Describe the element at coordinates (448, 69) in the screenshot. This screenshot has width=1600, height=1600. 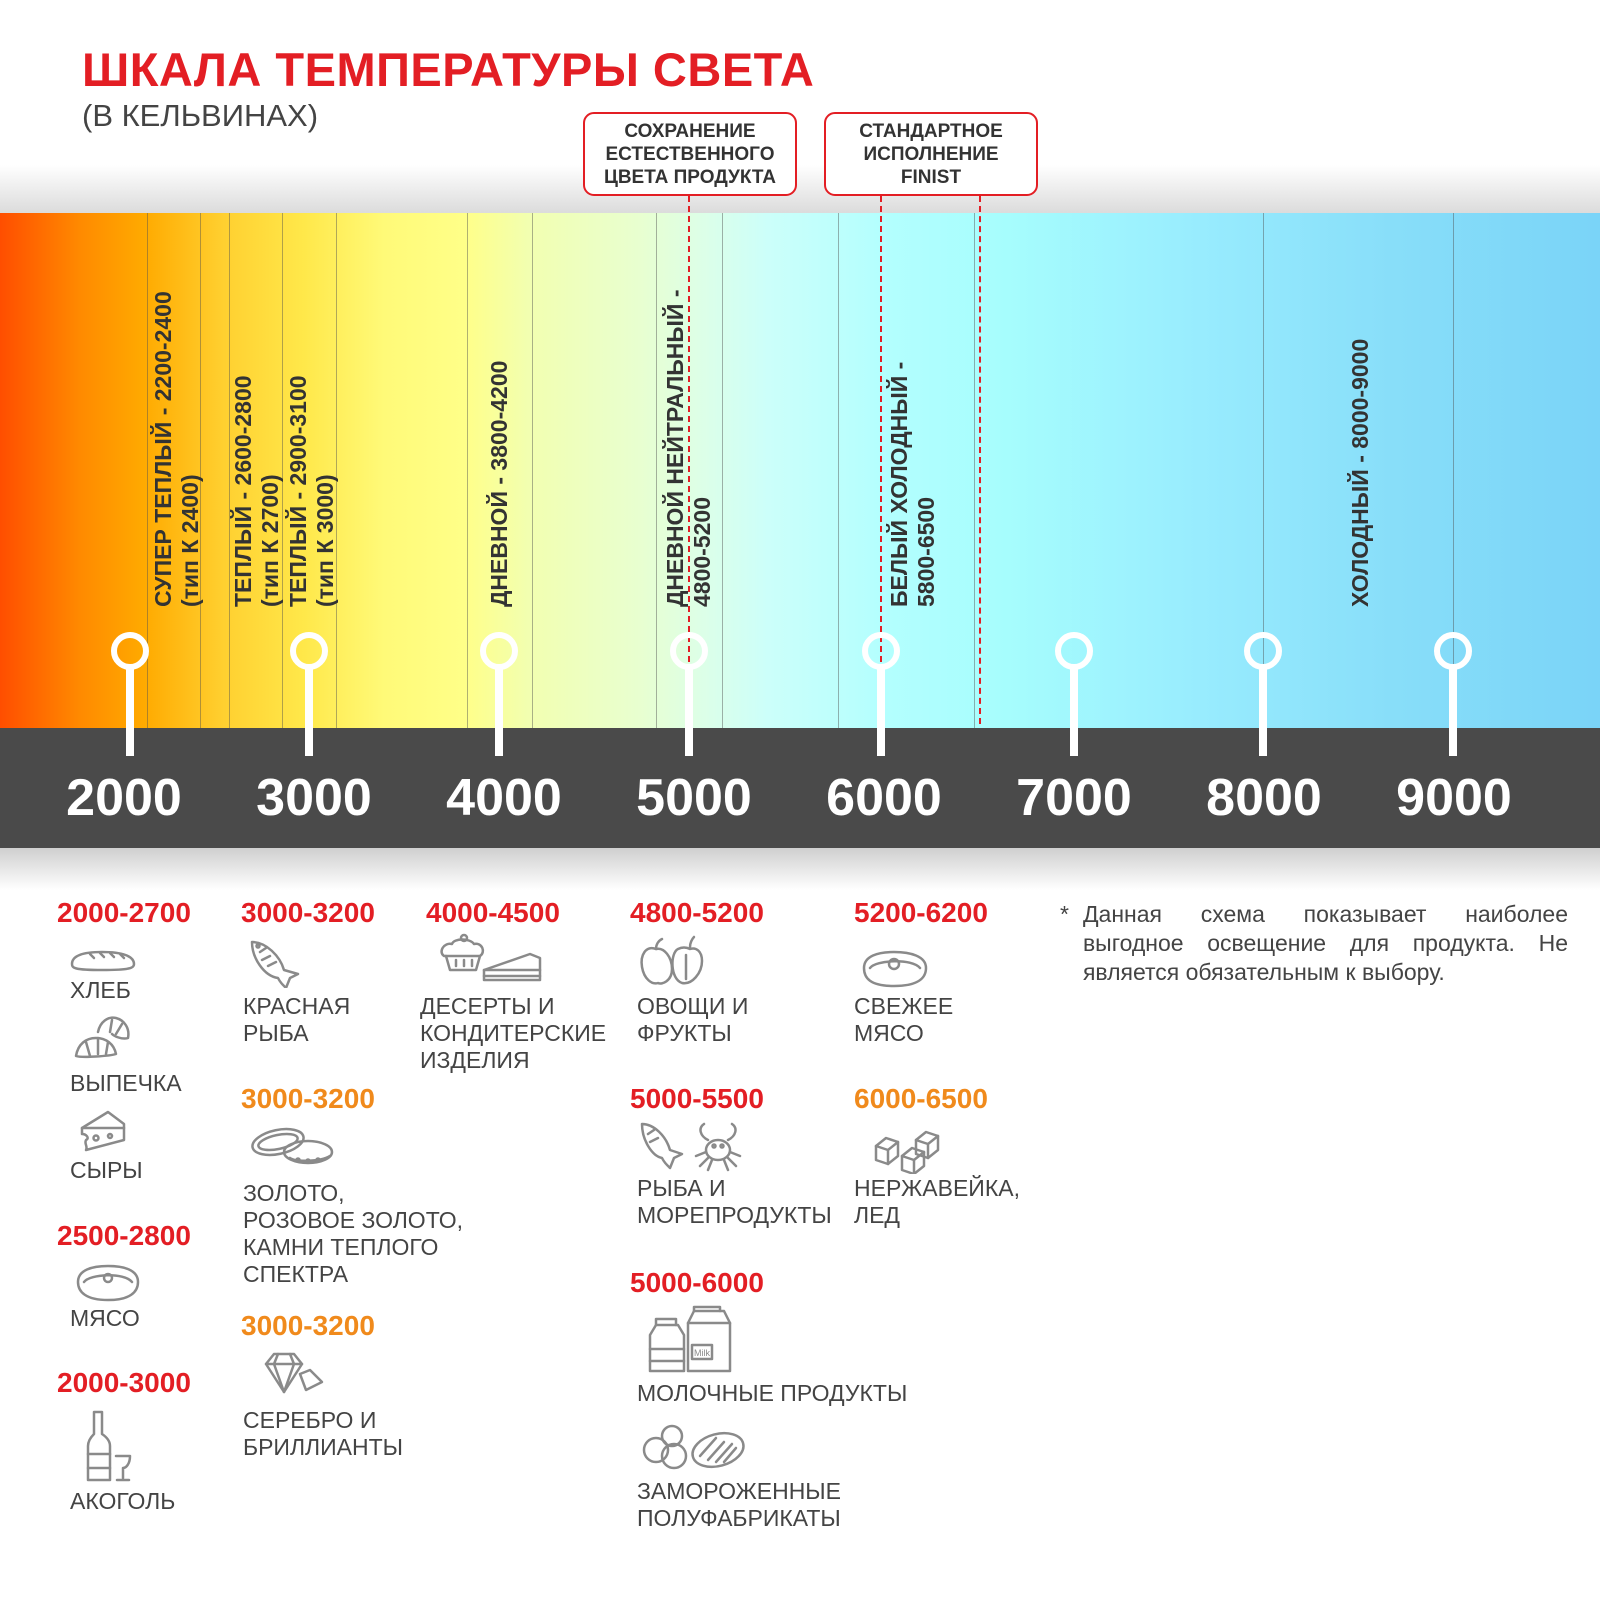
I see `page-title: ШКАЛА ТЕМПЕРАТУРЫ СВЕТА` at that location.